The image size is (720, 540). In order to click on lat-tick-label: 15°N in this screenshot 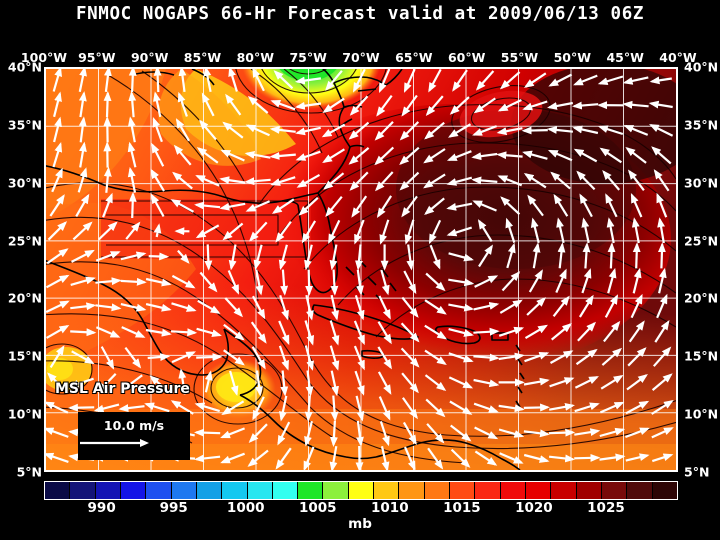, I will do `click(701, 356)`.